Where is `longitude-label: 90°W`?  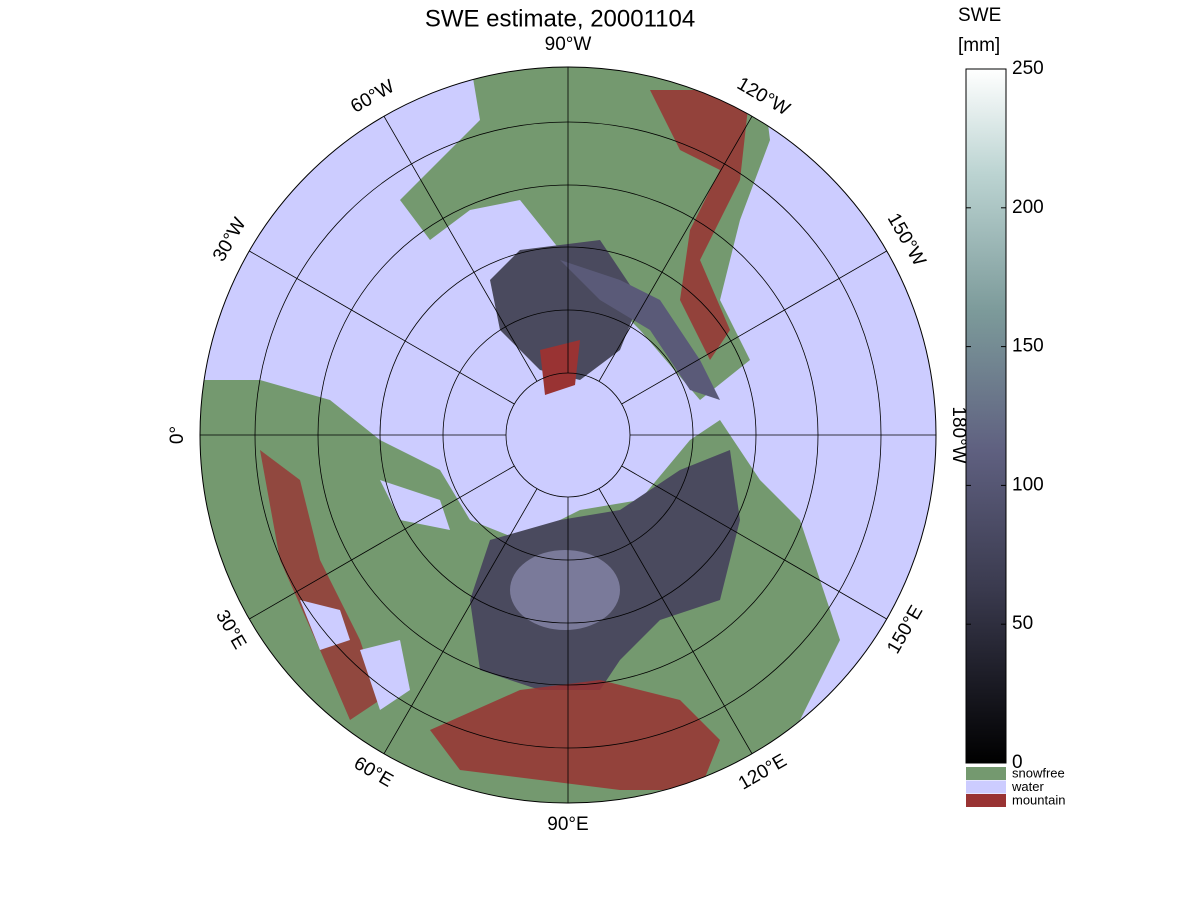 longitude-label: 90°W is located at coordinates (568, 44).